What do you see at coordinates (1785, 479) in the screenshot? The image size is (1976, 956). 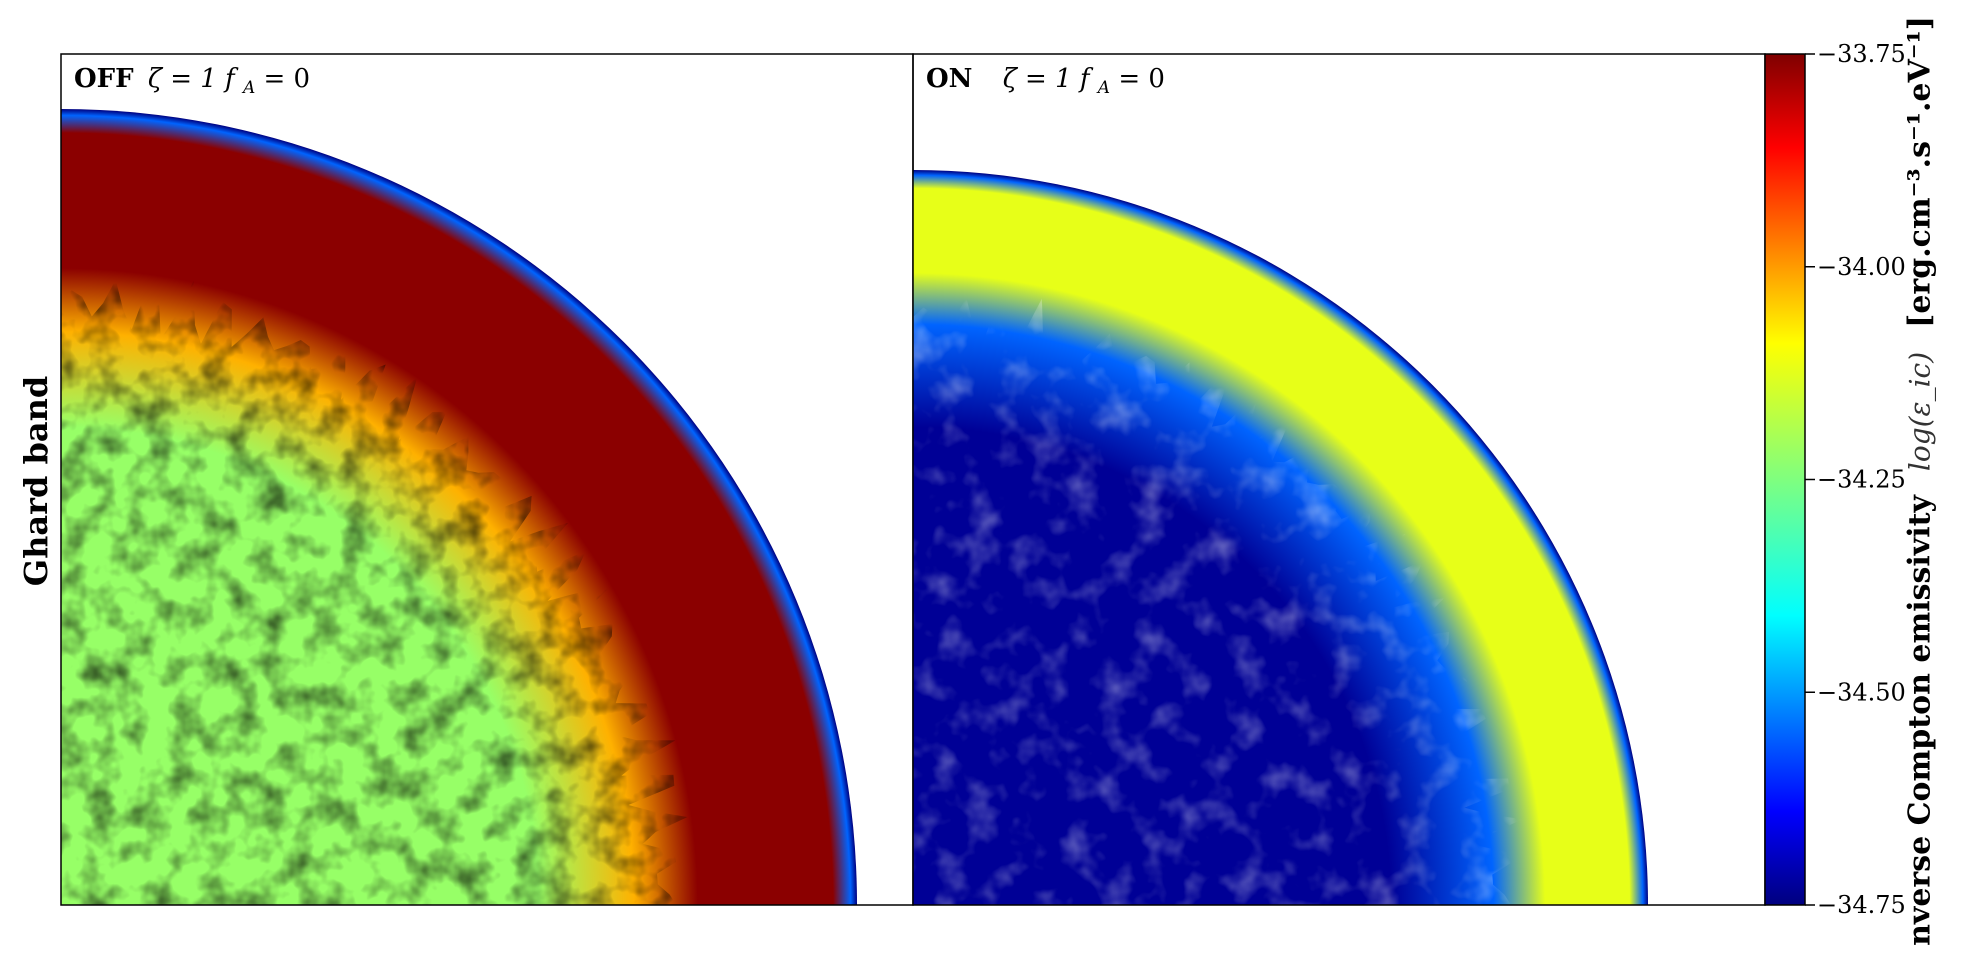 I see `colorbar` at bounding box center [1785, 479].